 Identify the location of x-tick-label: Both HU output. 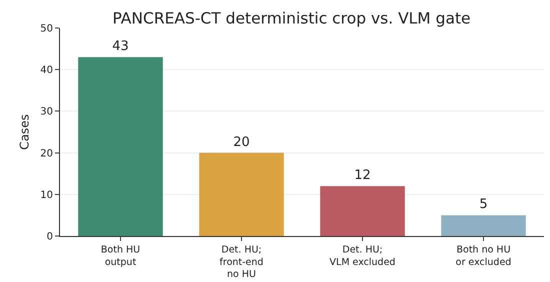
(120, 256).